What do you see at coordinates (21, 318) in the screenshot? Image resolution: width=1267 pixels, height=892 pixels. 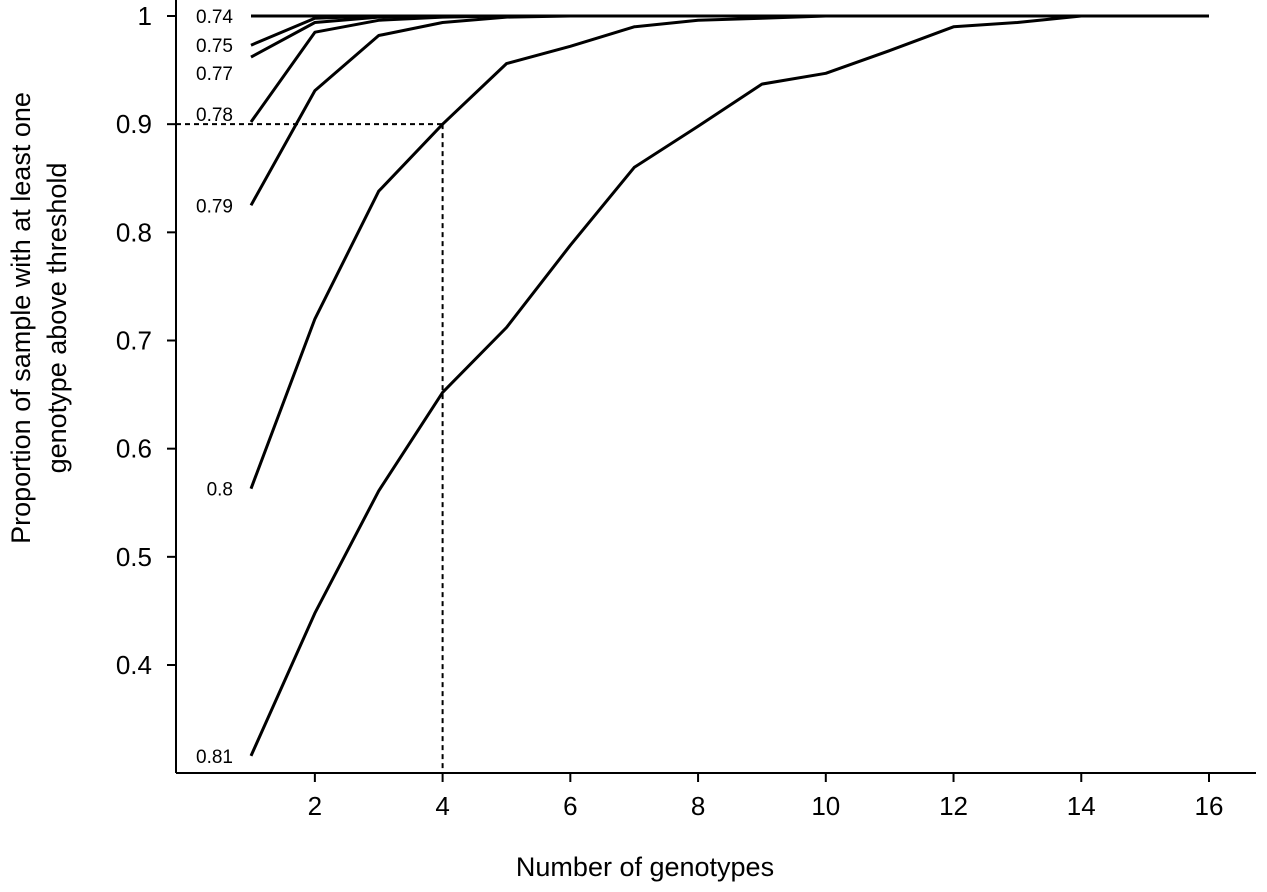 I see `y-axis-title-line-1: Proportion of sample with at least one` at bounding box center [21, 318].